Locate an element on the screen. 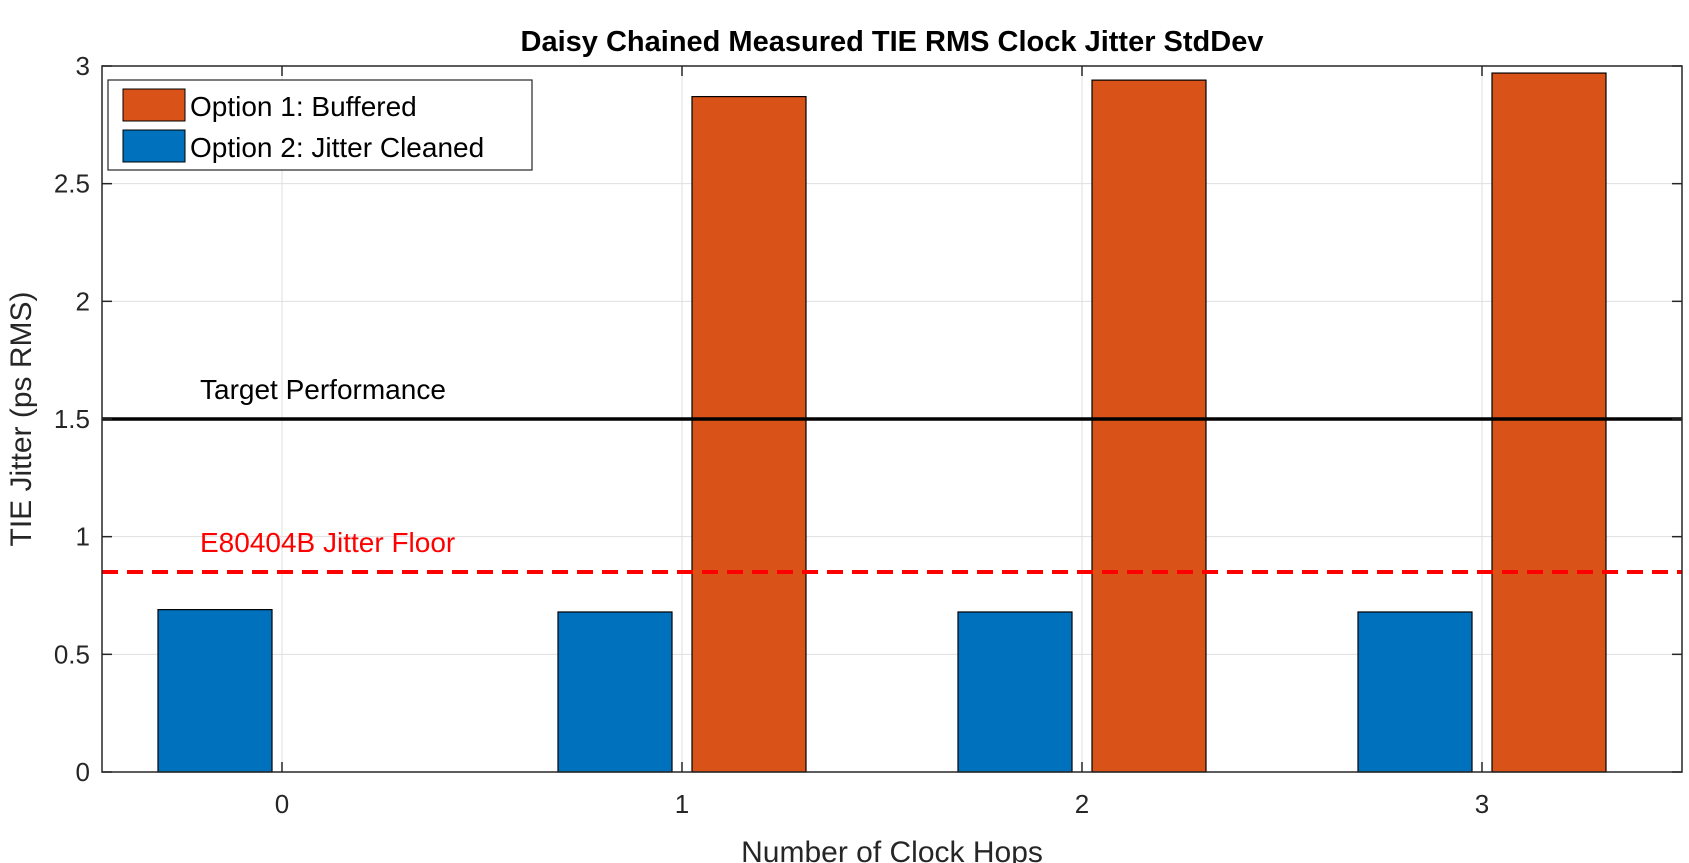 Image resolution: width=1689 pixels, height=863 pixels. x-tick-label: 3 is located at coordinates (1482, 804).